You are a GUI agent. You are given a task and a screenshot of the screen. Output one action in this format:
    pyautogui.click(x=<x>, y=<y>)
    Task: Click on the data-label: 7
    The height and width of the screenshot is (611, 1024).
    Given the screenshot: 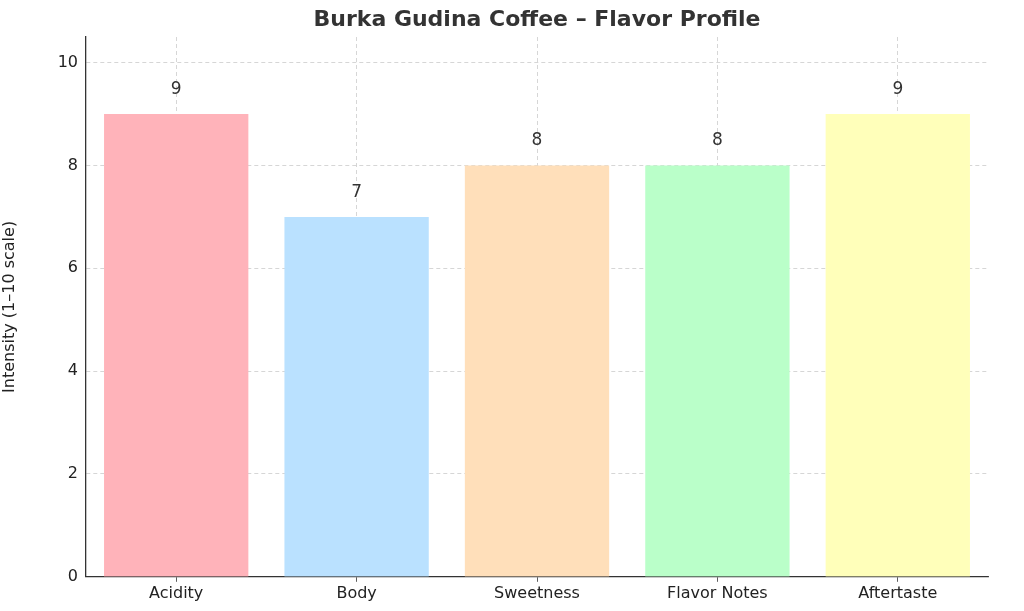 What is the action you would take?
    pyautogui.click(x=357, y=190)
    